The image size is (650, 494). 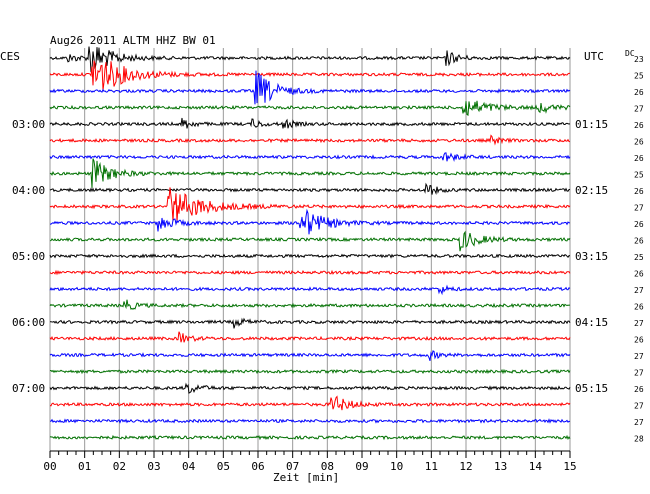 What do you see at coordinates (591, 322) in the screenshot?
I see `right-time-label: 04:15` at bounding box center [591, 322].